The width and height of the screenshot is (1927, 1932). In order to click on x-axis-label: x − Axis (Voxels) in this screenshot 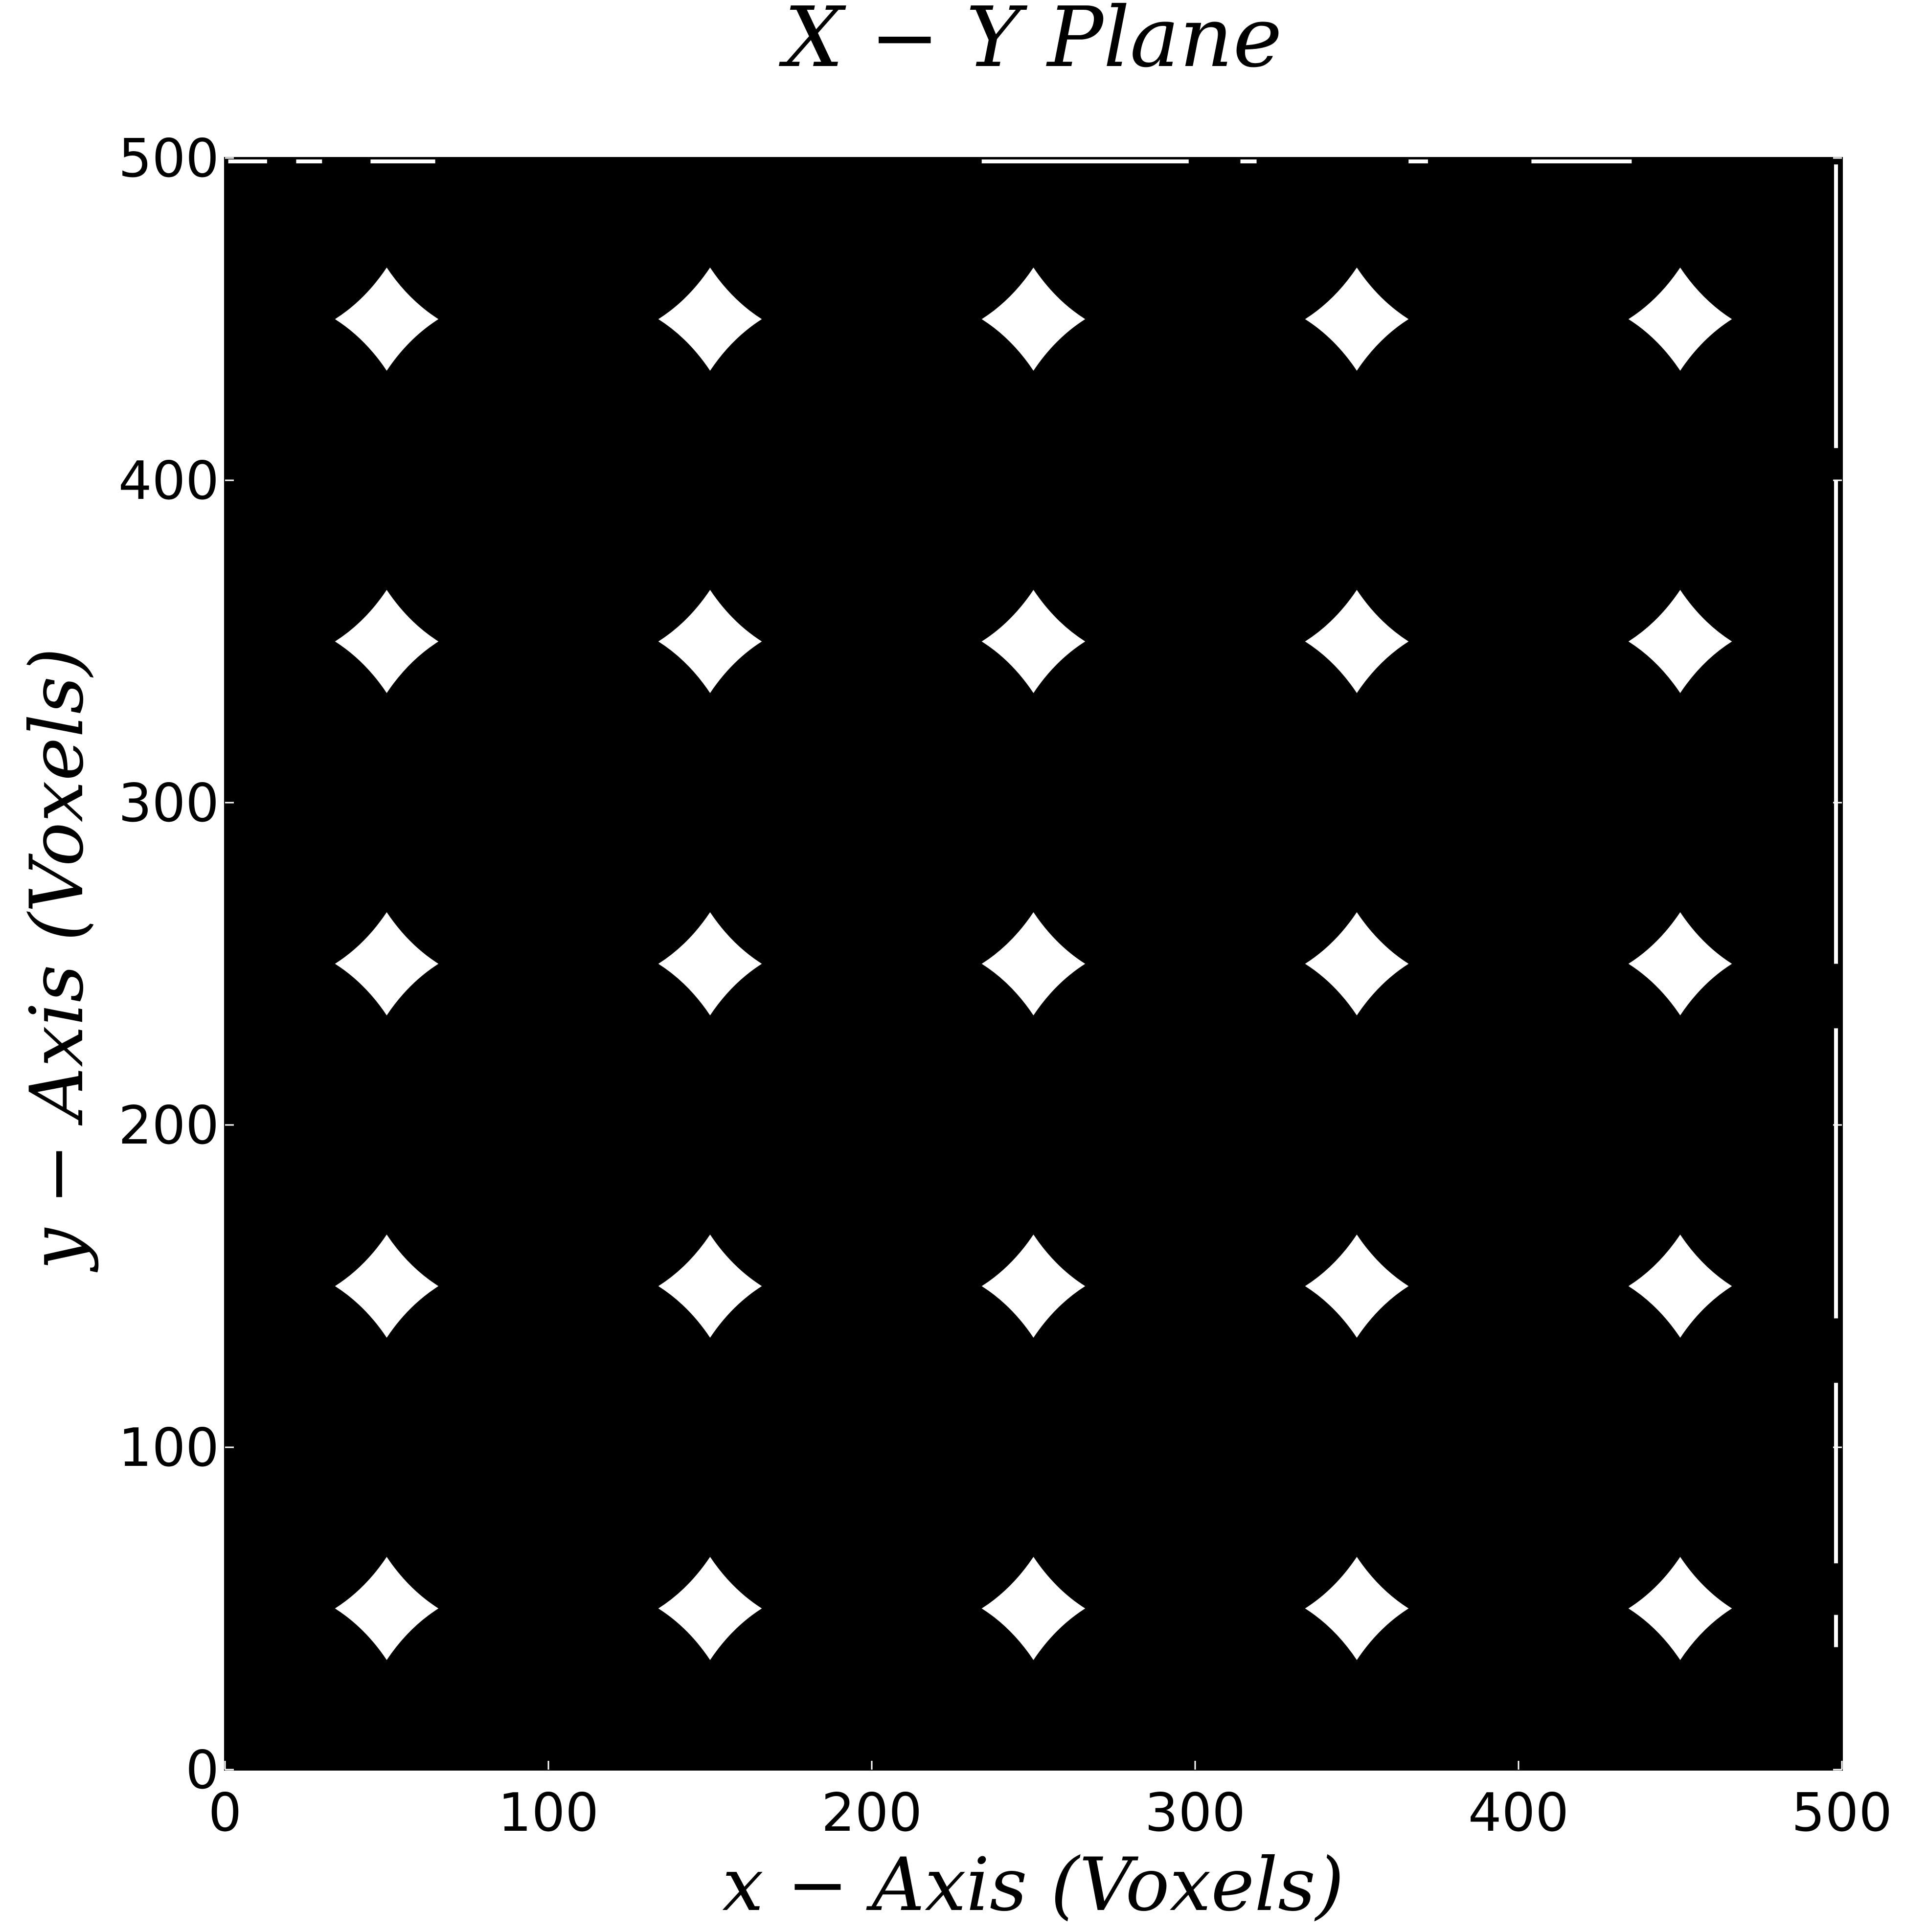, I will do `click(1033, 1885)`.